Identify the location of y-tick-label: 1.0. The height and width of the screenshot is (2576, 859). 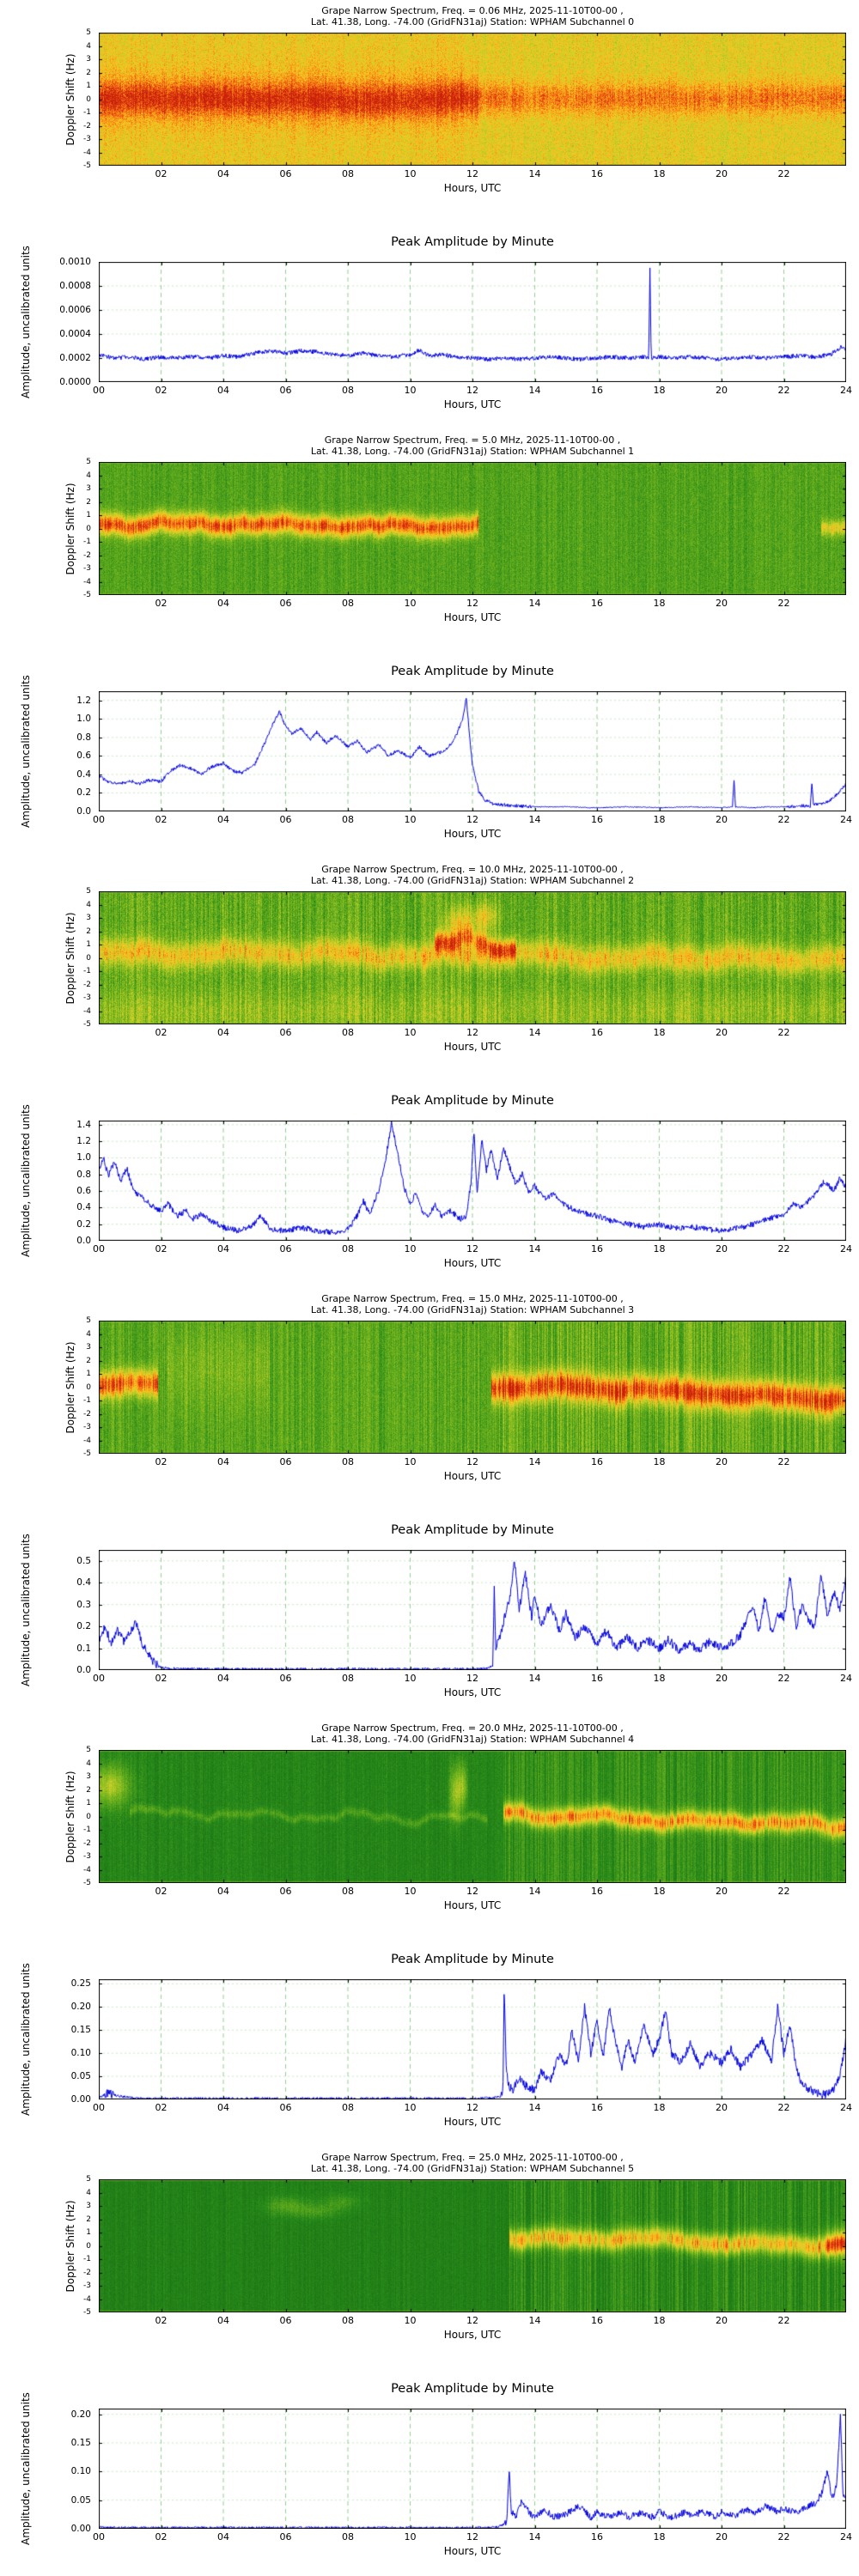
(84, 719).